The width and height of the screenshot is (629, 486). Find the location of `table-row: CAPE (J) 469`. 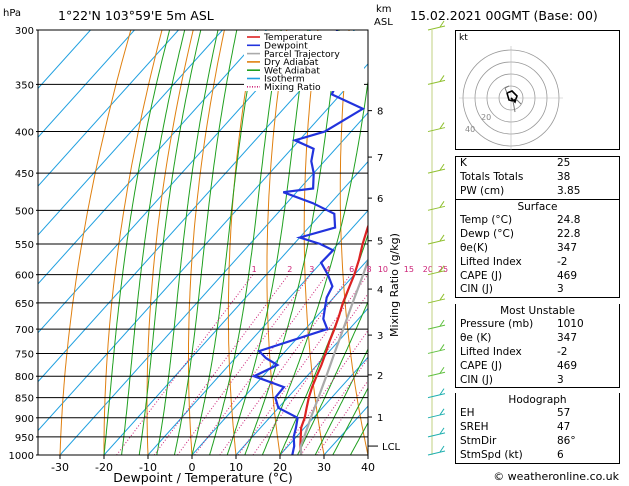

table-row: CAPE (J) 469 is located at coordinates (537, 367).